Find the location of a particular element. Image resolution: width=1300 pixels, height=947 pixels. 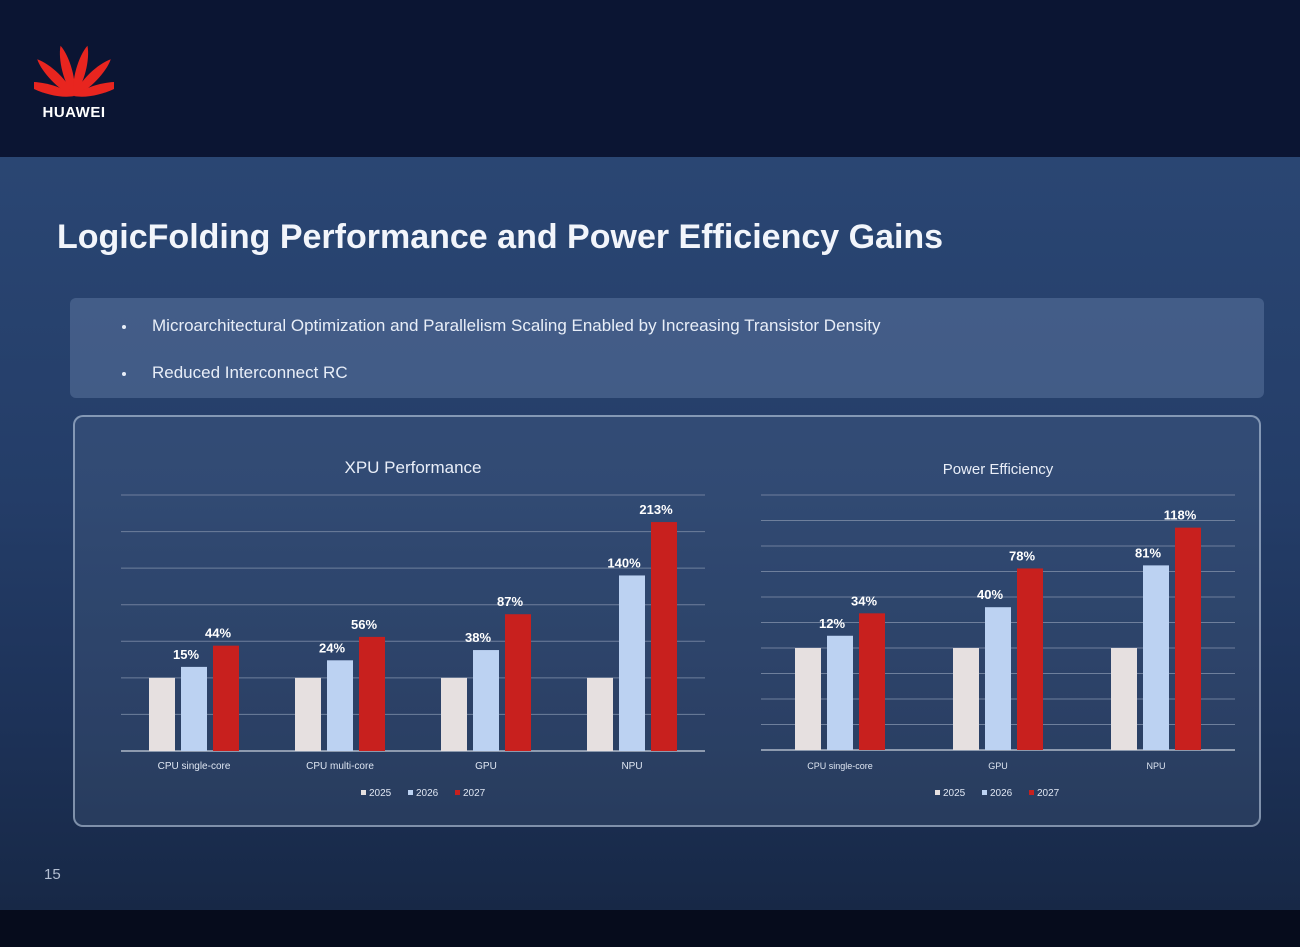

huawei-flower-icon is located at coordinates (74, 71).